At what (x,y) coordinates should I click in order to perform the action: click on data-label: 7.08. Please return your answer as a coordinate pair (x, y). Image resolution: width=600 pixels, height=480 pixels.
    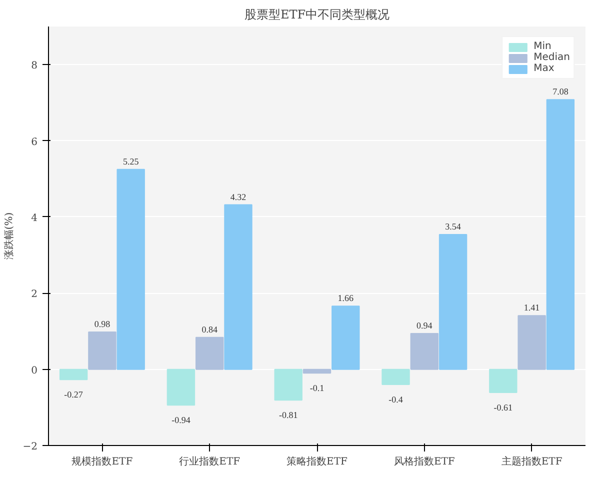
    Looking at the image, I should click on (560, 91).